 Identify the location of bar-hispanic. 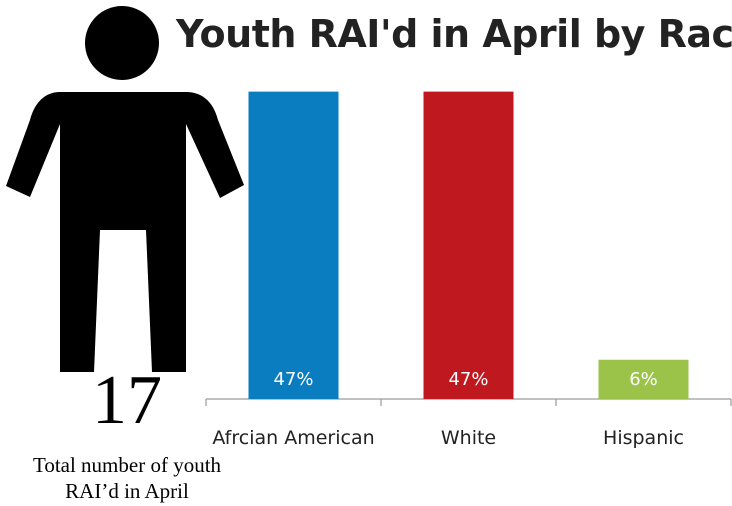
(643, 379).